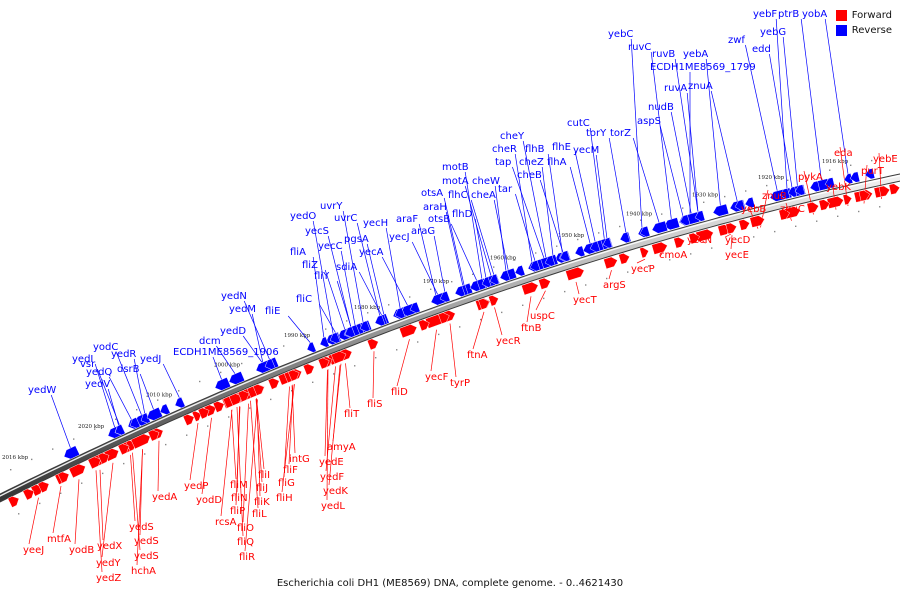 The width and height of the screenshot is (900, 600). What do you see at coordinates (737, 255) in the screenshot?
I see `gene-label-yece: yecE` at bounding box center [737, 255].